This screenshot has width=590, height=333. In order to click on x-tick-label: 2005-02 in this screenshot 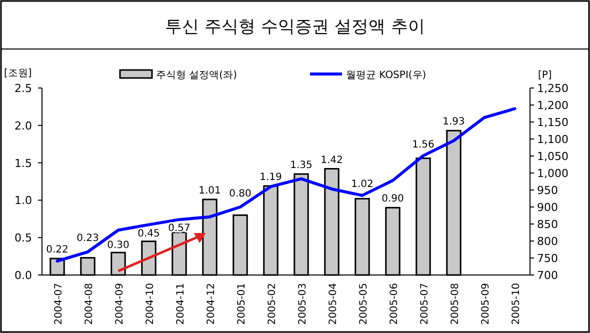, I will do `click(272, 304)`.